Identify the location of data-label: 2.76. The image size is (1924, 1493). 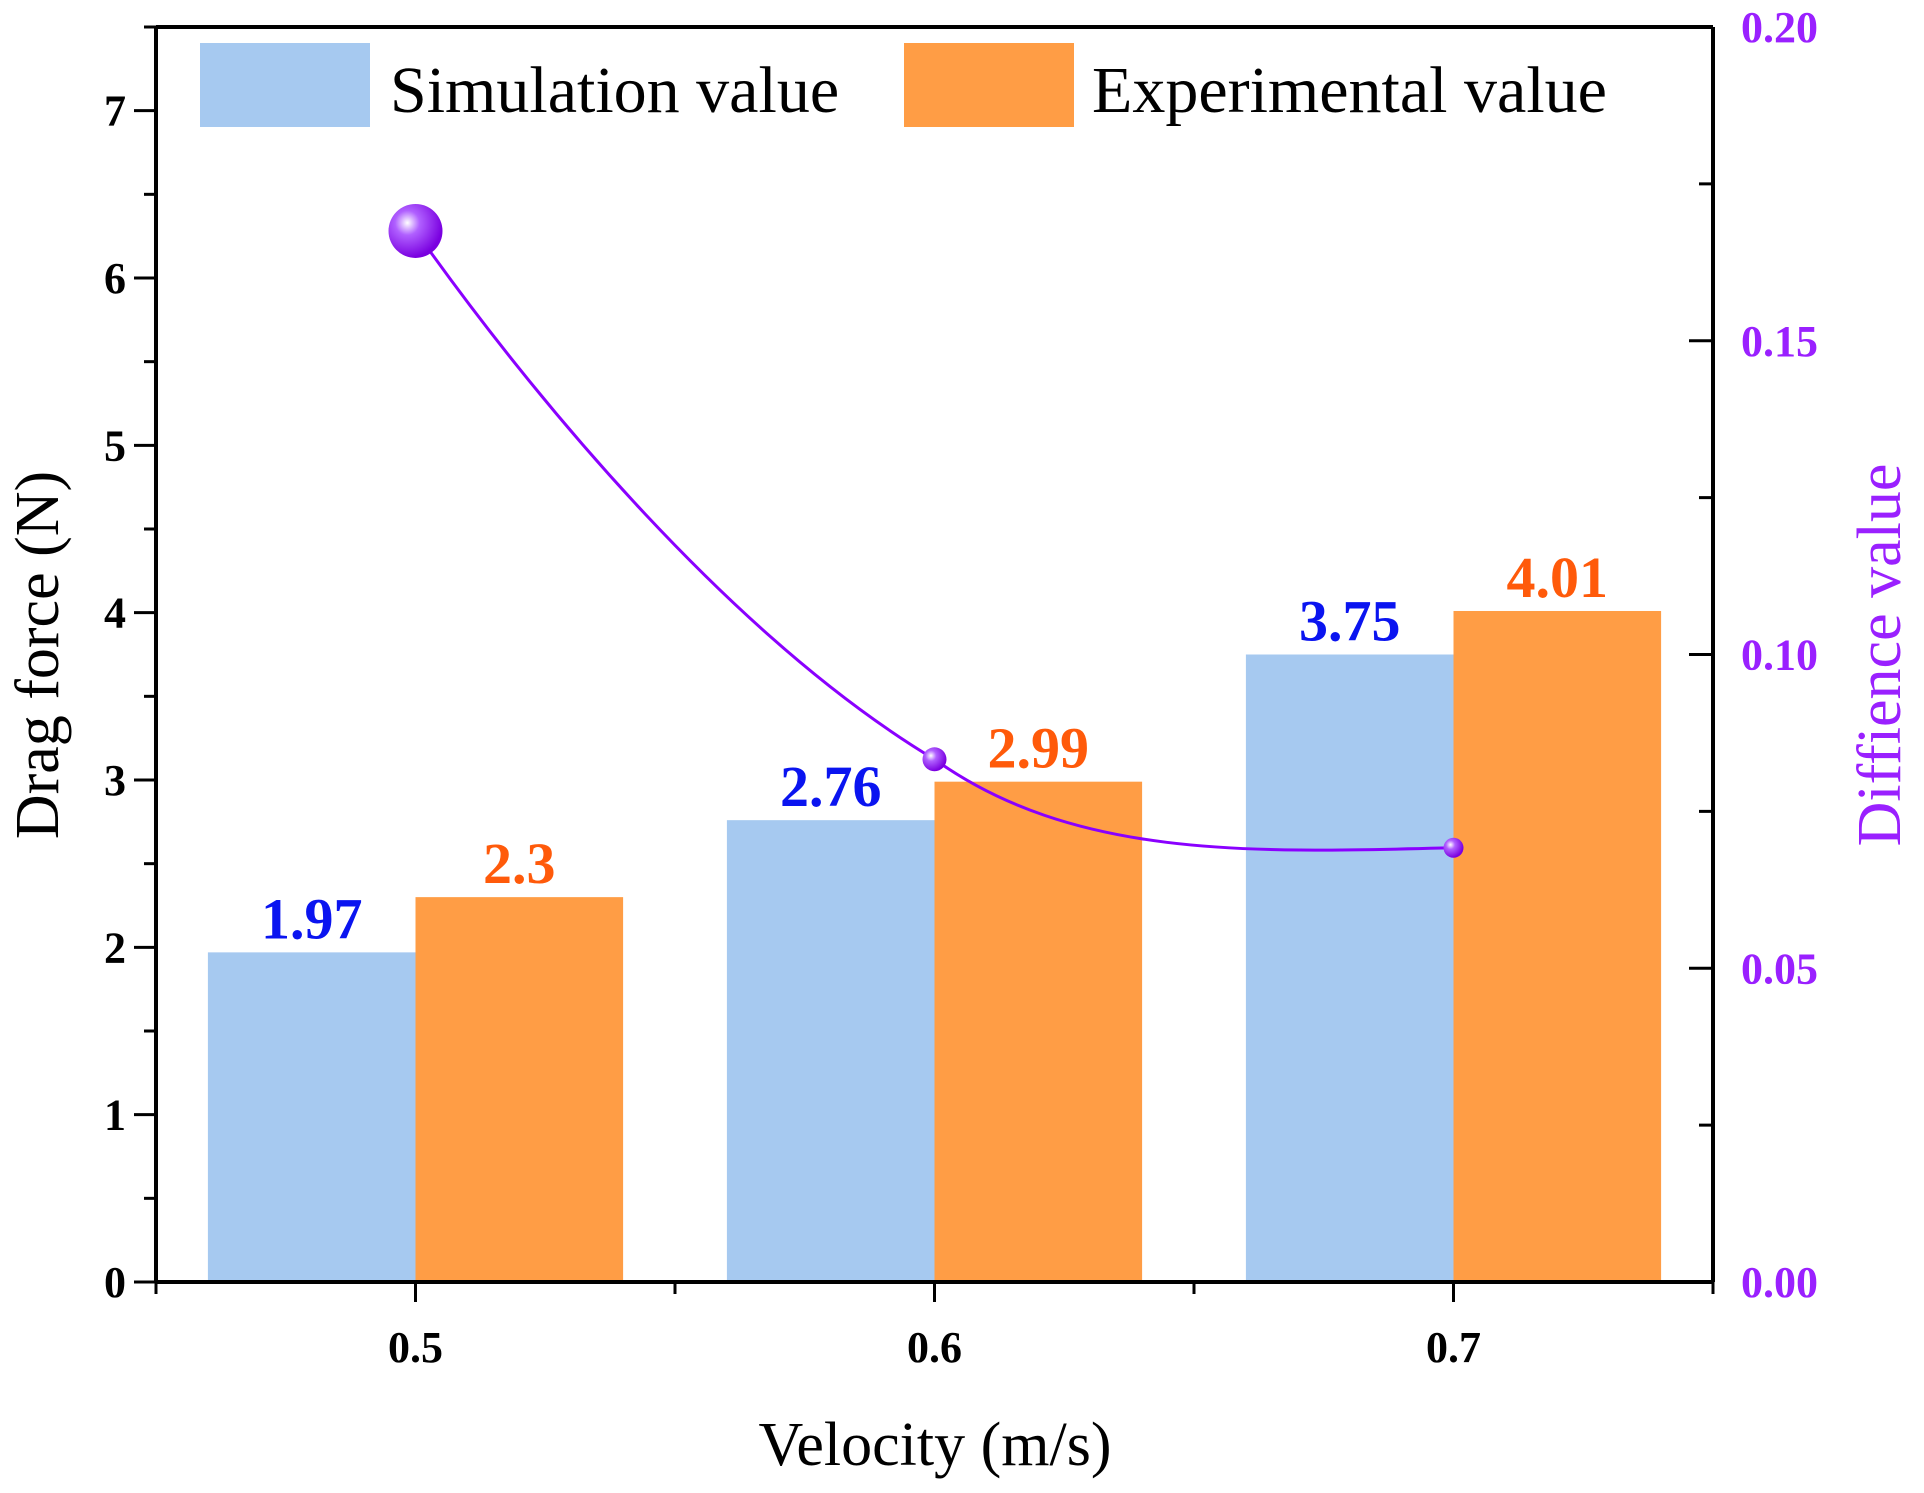
(831, 786).